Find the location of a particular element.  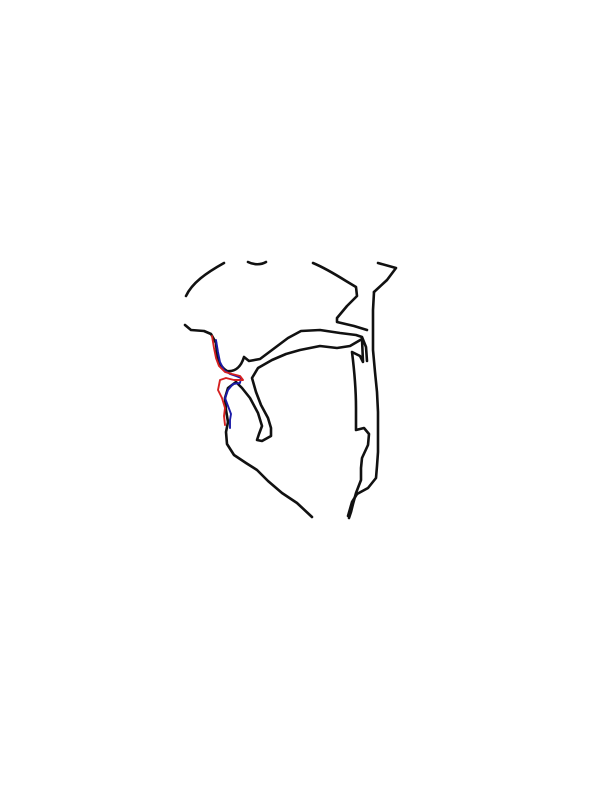

lip-contour-blue is located at coordinates (228, 384).